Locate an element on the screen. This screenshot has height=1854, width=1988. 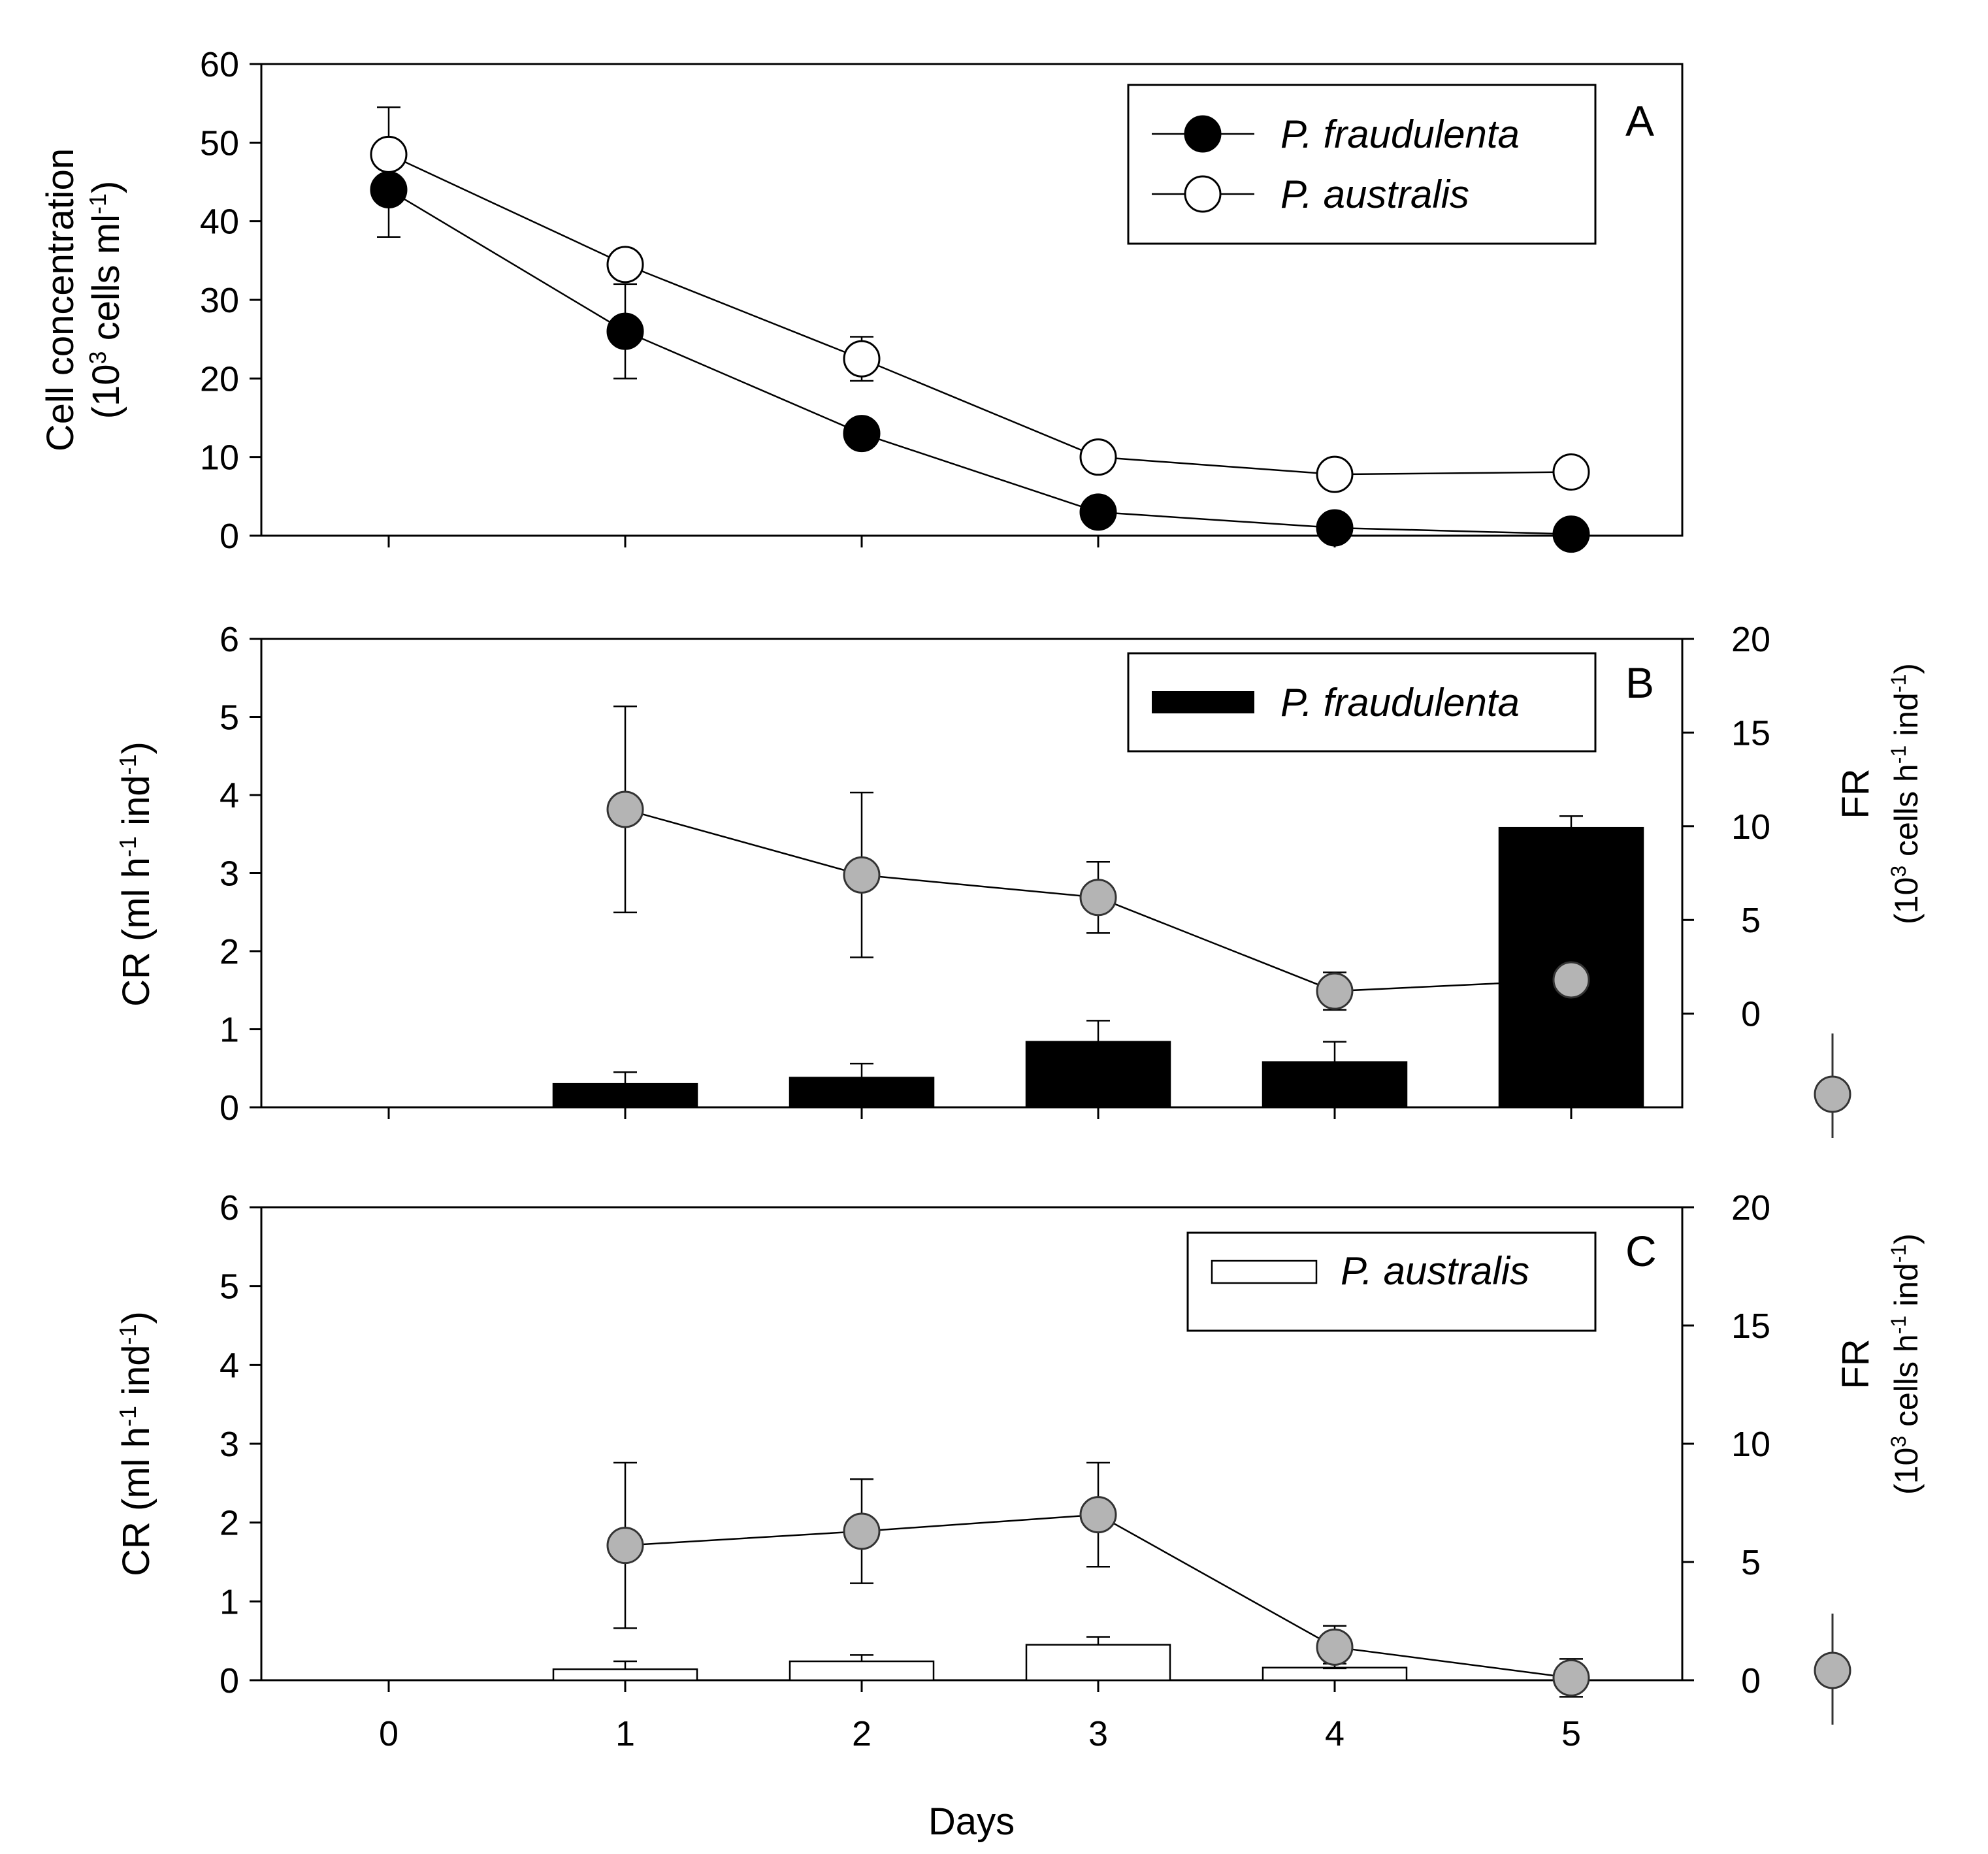
panel-a-ylabel-line2: (103 cells ml-1) is located at coordinates (106, 300).